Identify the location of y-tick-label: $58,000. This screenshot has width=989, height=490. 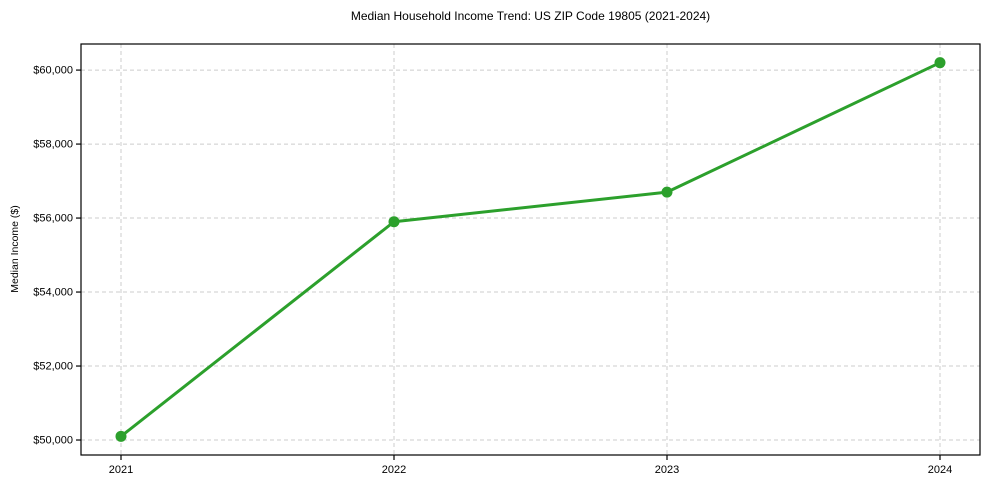
(53, 145).